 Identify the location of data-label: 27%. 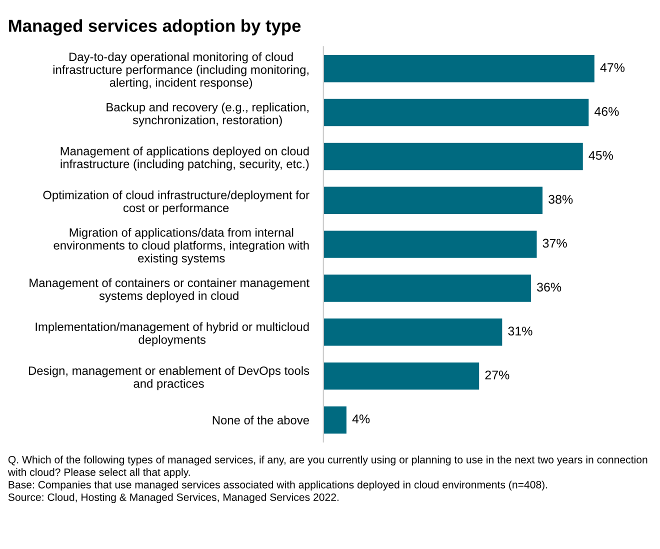
(497, 375).